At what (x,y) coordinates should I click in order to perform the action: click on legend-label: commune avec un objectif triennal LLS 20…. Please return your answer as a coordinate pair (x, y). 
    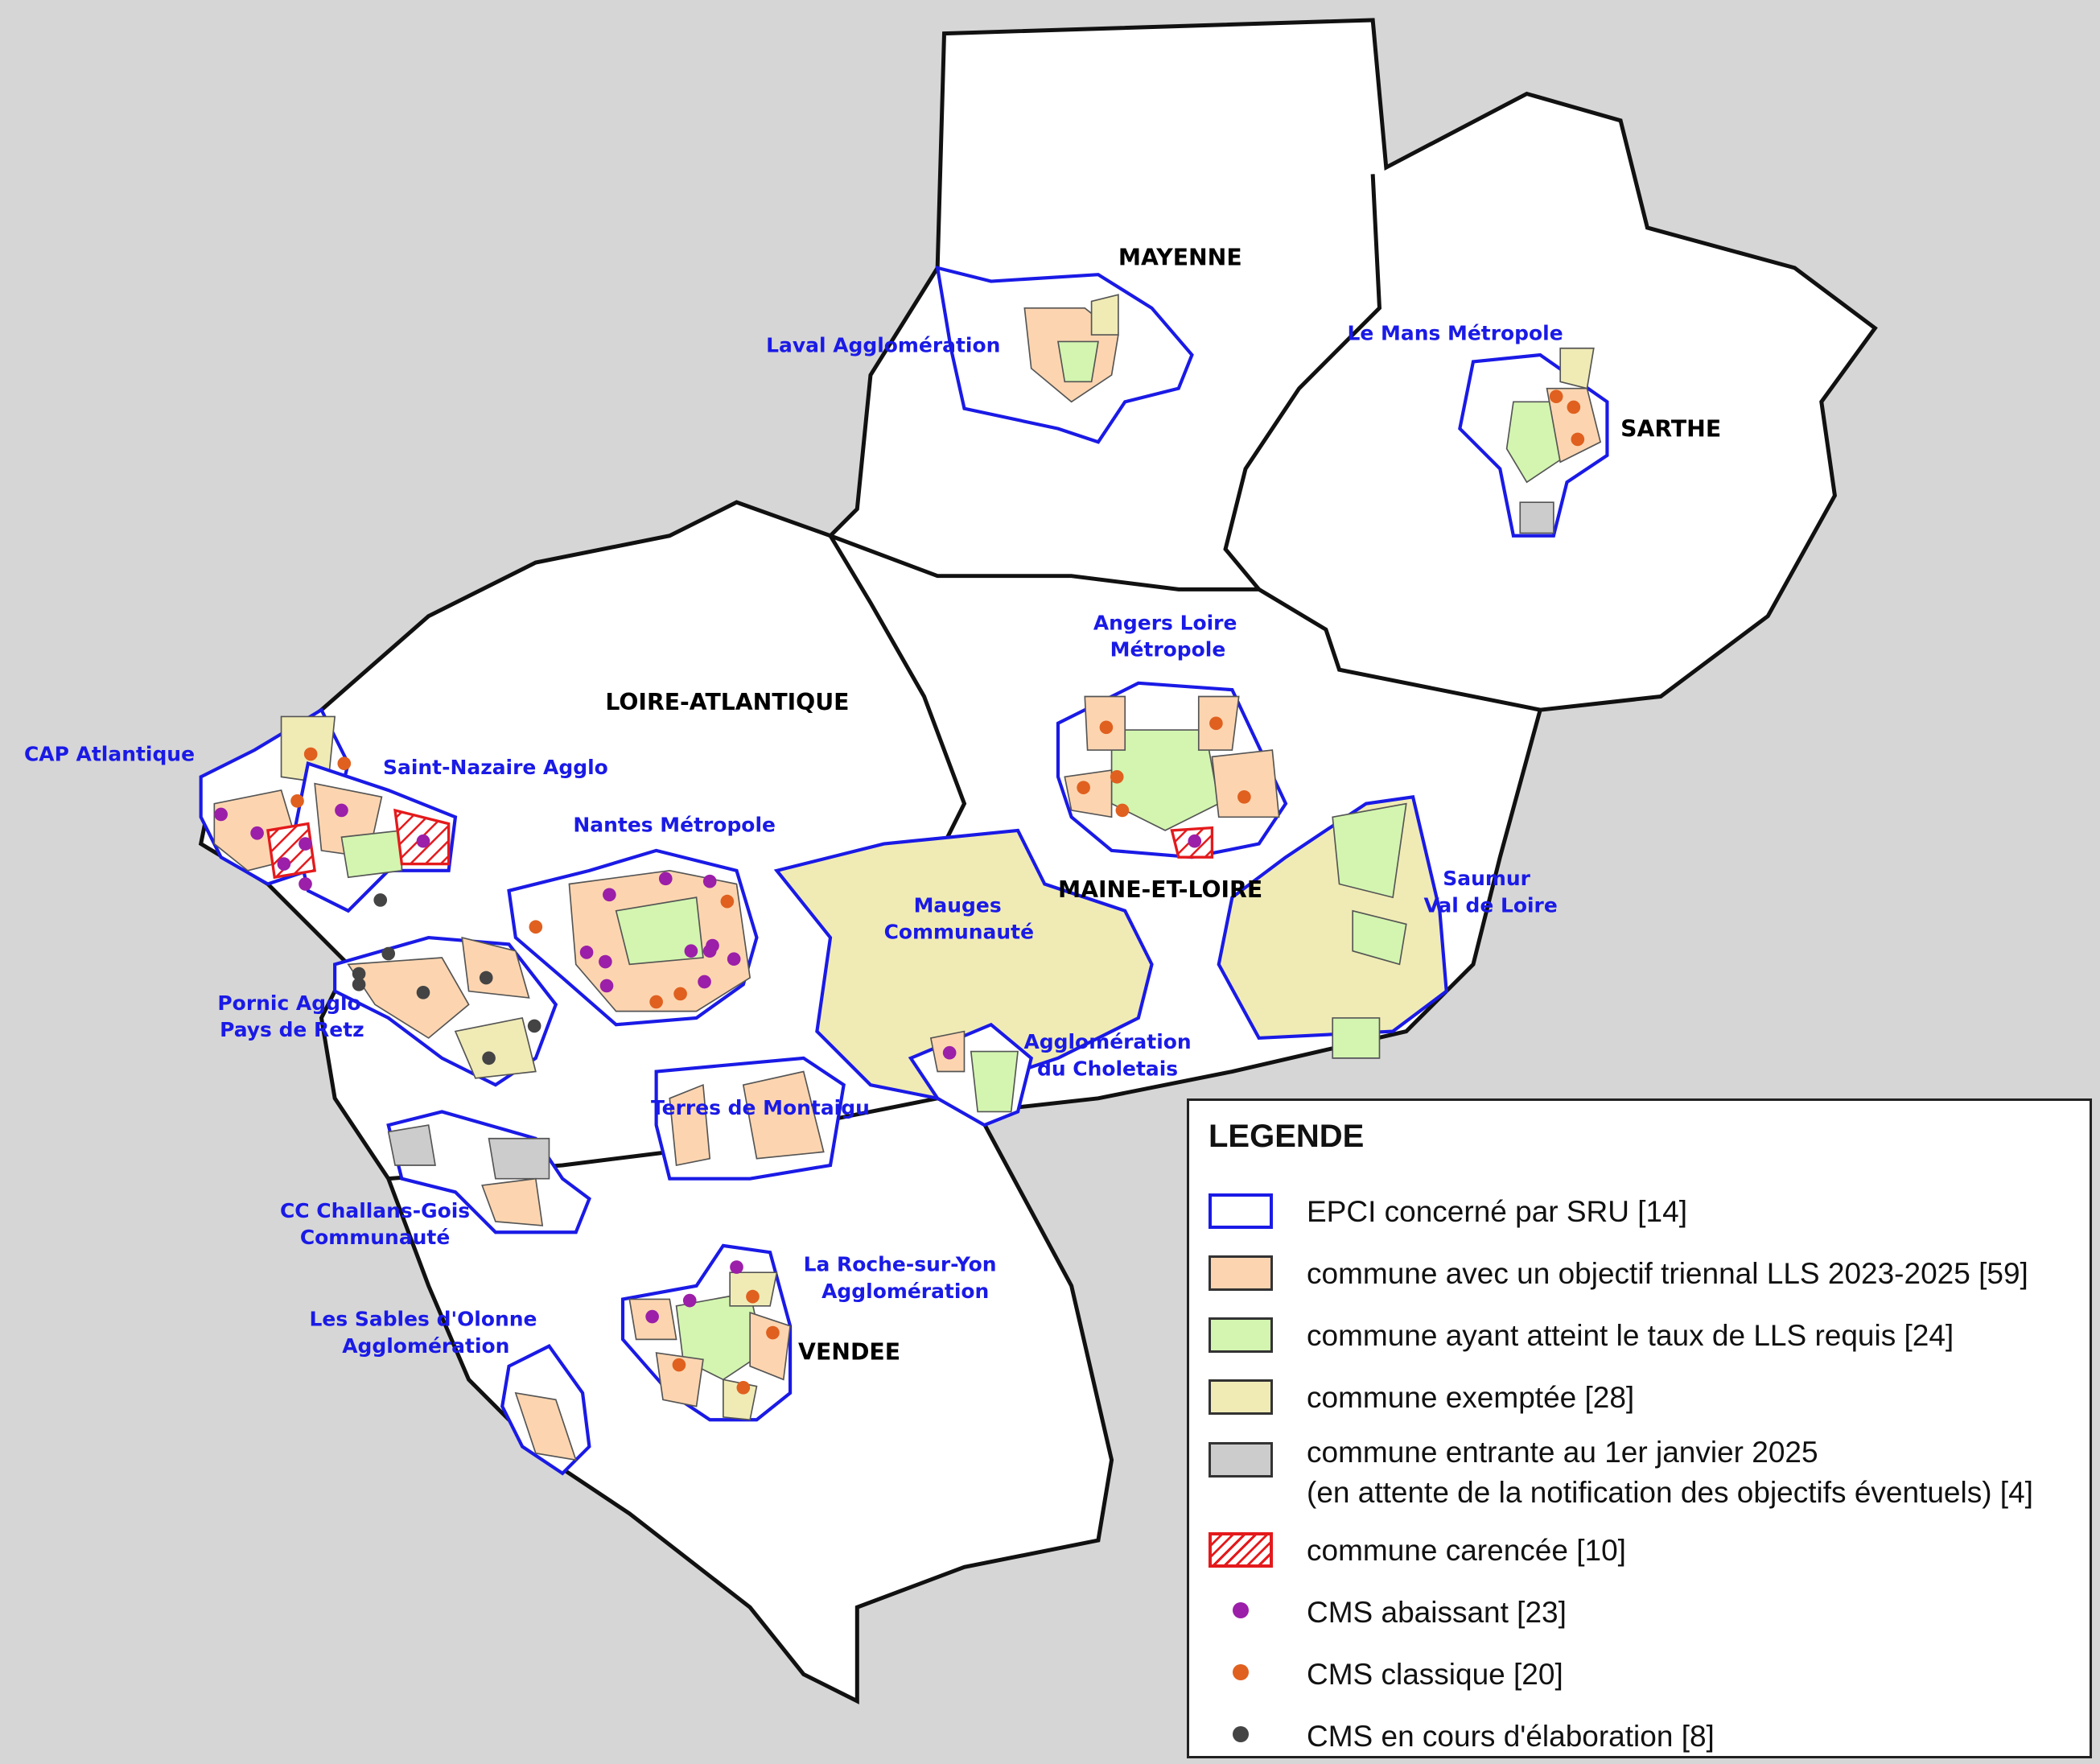
    Looking at the image, I should click on (1667, 1273).